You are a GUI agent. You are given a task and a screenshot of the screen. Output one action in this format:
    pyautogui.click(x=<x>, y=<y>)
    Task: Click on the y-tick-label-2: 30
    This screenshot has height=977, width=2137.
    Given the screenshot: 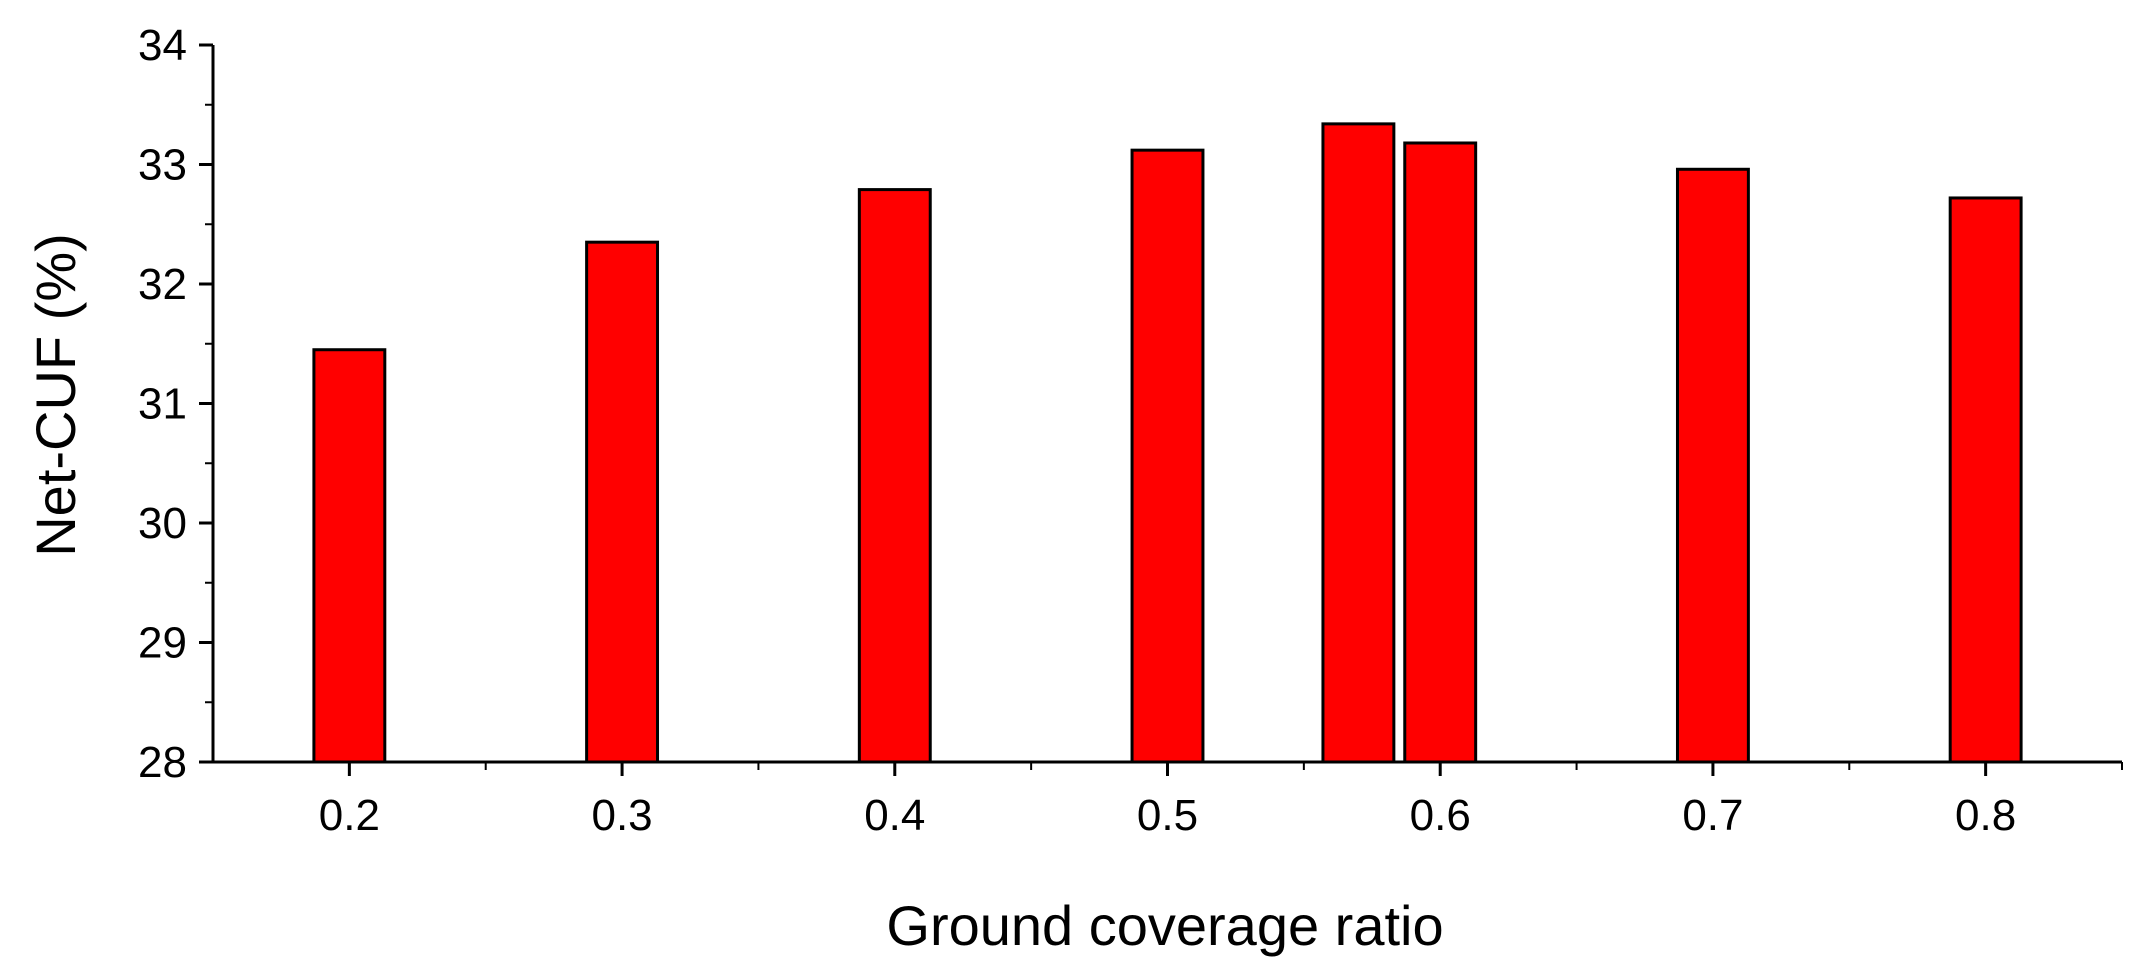 What is the action you would take?
    pyautogui.click(x=162, y=523)
    